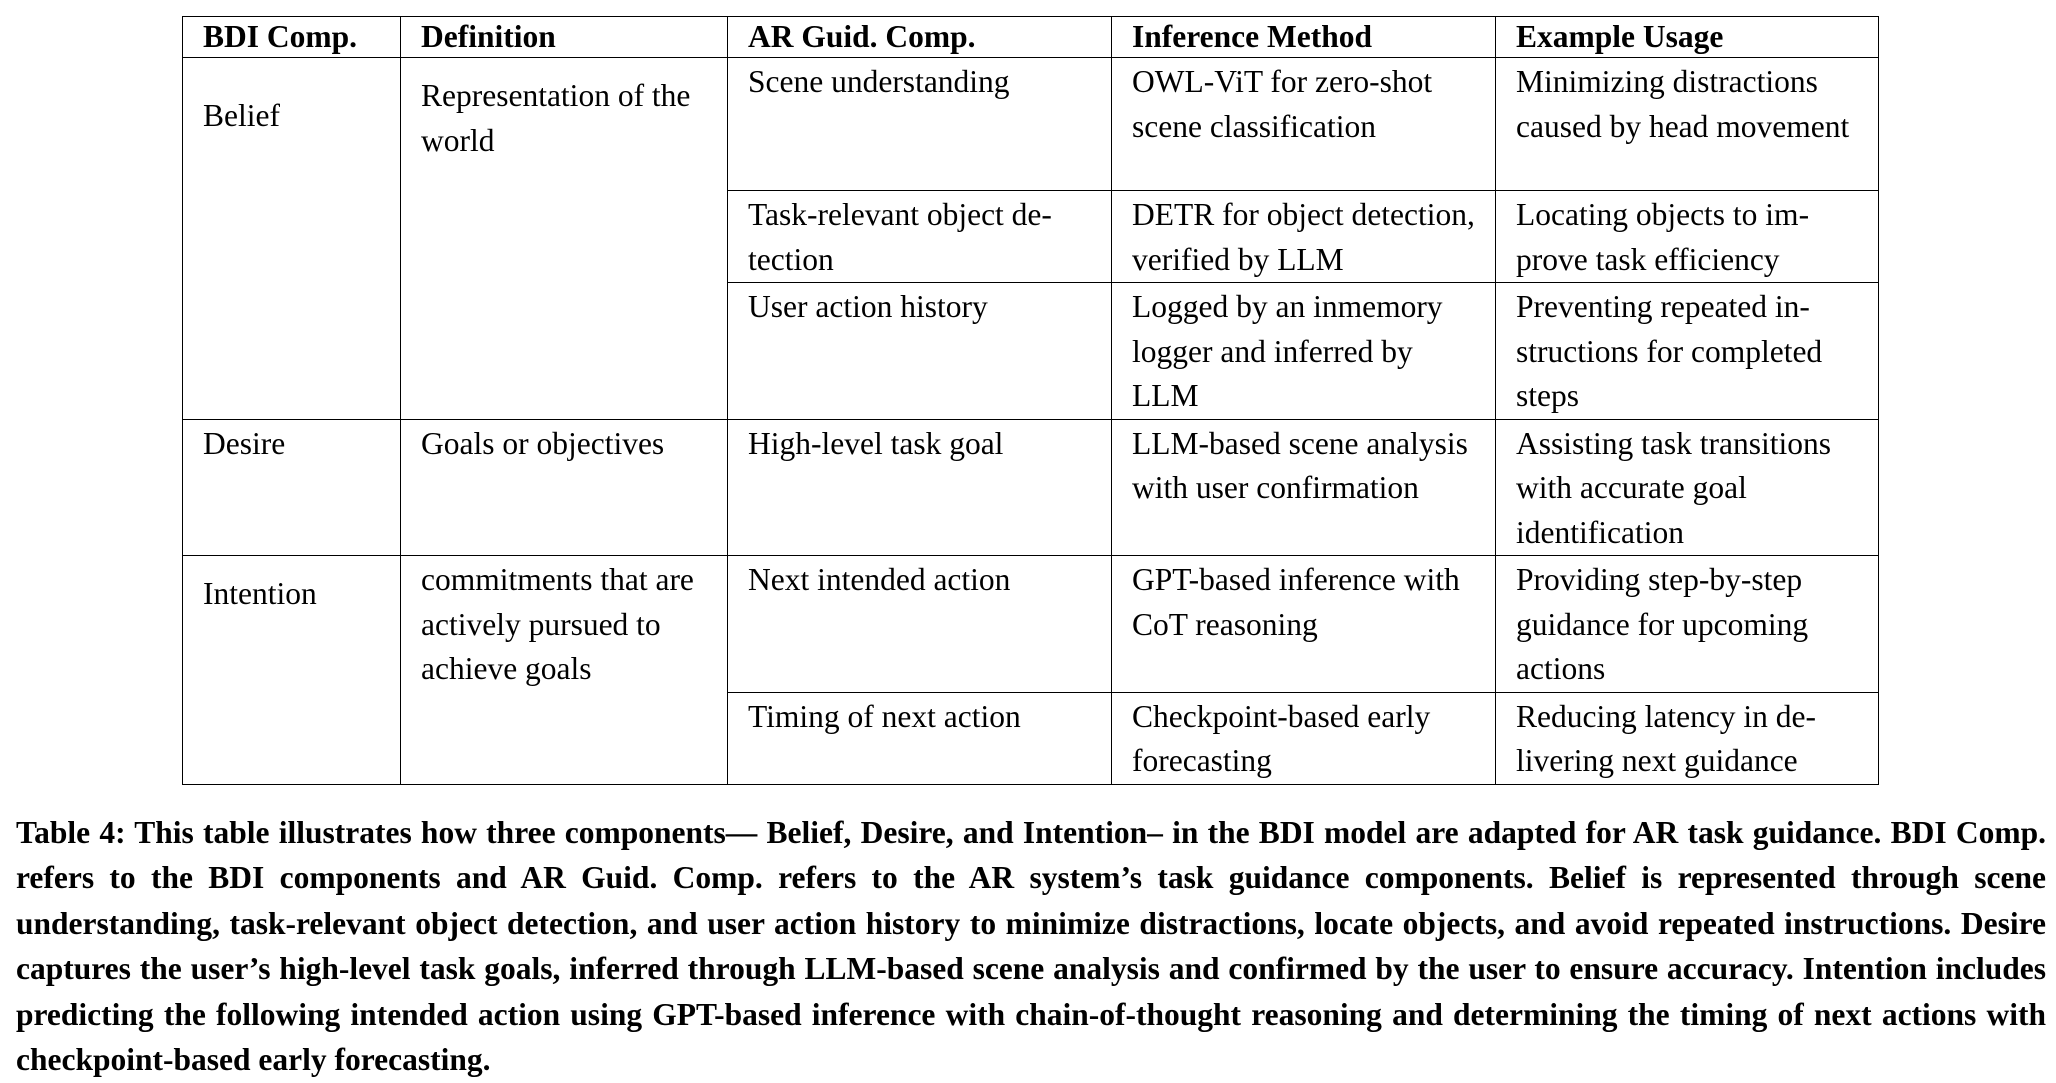 This screenshot has height=1083, width=2056. Describe the element at coordinates (1303, 624) in the screenshot. I see `inference-method-cell: GPT-based inference with CoT reasoning` at that location.